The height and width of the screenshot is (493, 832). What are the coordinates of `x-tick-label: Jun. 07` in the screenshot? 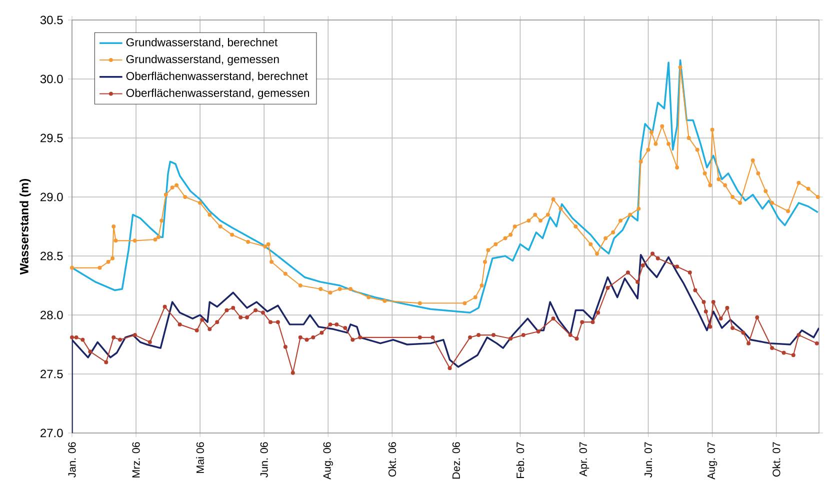 It's located at (648, 460).